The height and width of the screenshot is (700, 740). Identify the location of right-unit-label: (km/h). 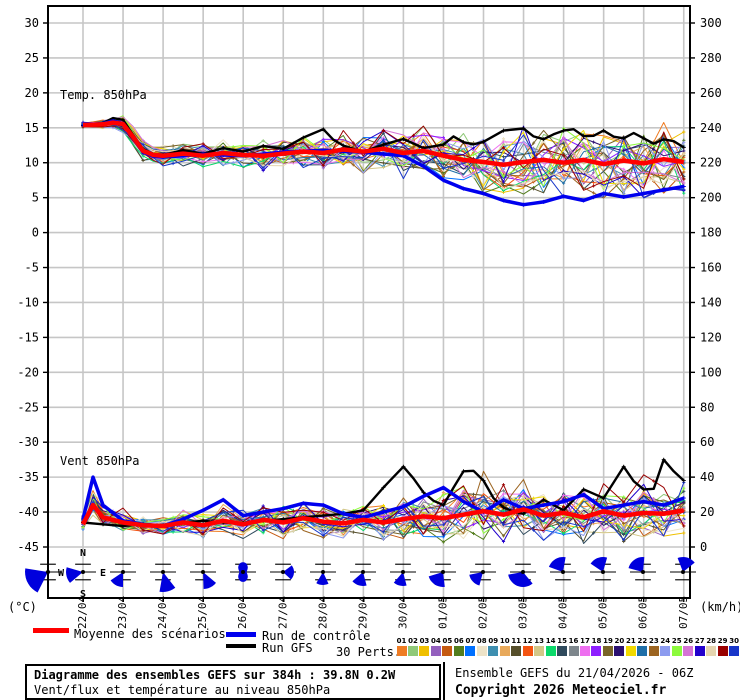
(720, 607).